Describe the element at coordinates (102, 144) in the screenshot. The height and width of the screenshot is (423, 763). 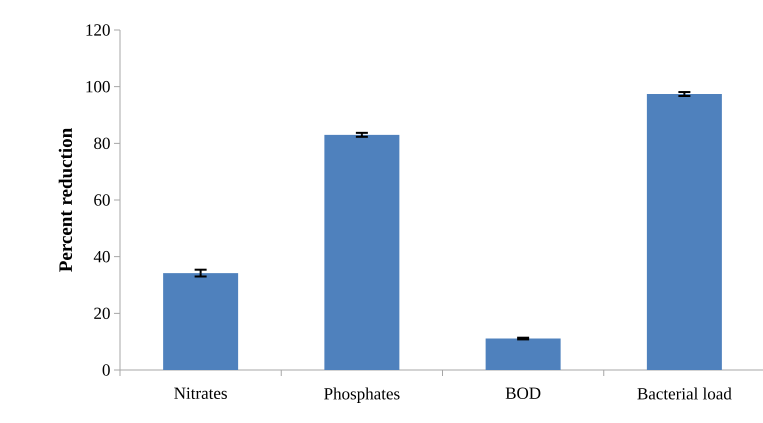
I see `y-tick-label: 80` at that location.